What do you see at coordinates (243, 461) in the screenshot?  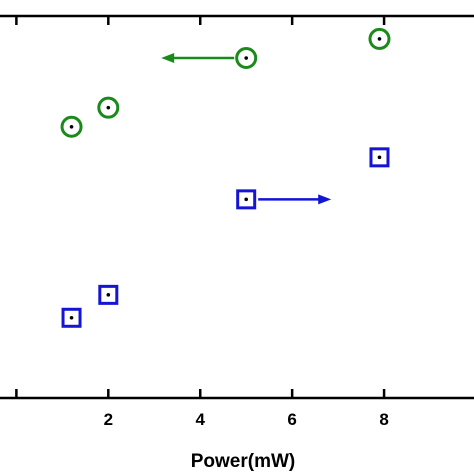 I see `x-axis-label: Power(mW)` at bounding box center [243, 461].